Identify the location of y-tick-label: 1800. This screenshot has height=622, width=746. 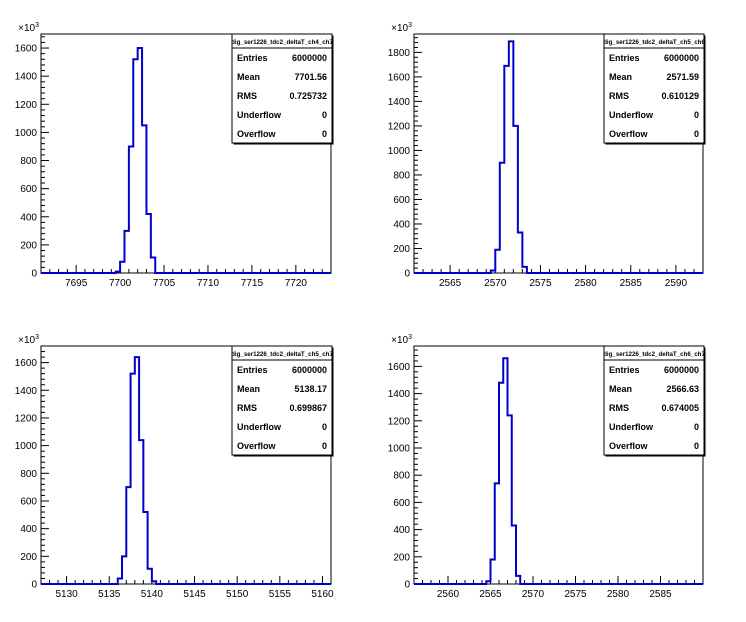
(399, 53).